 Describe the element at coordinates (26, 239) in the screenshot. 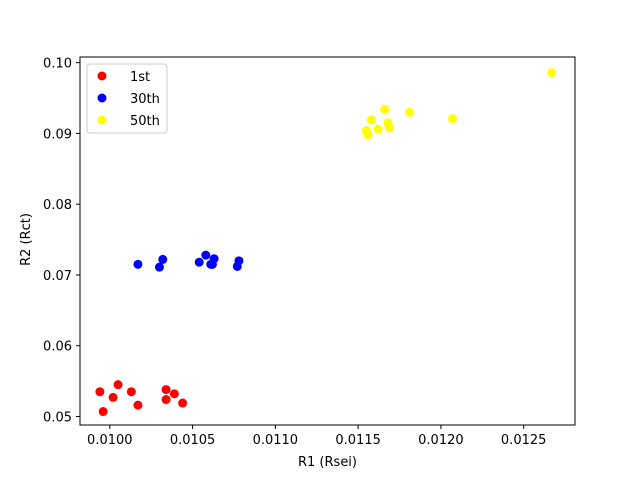

I see `y-axis-label: R2 (Rct)` at that location.